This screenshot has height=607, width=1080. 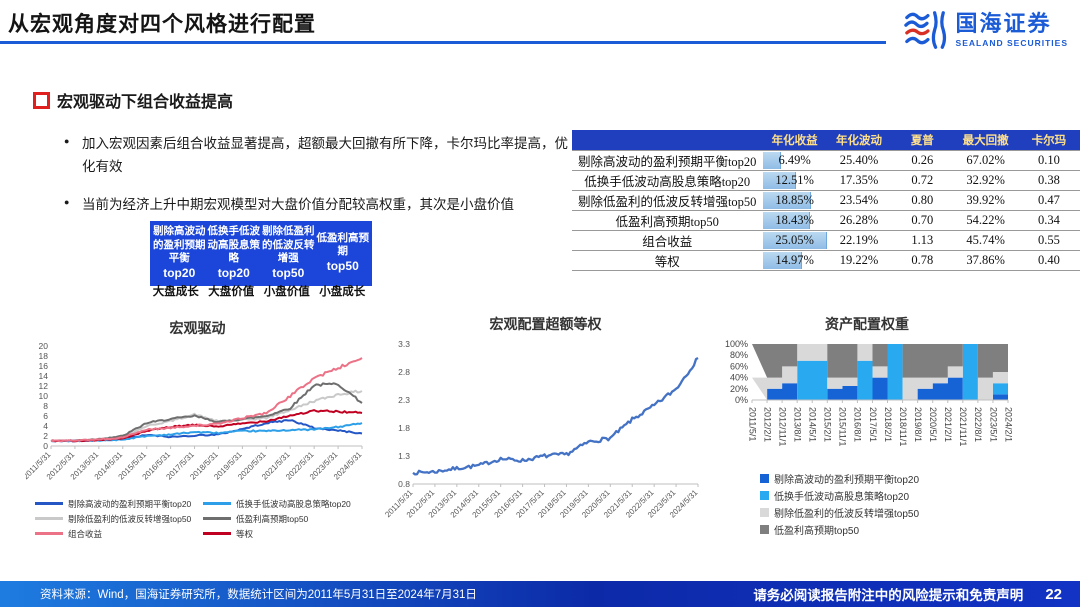 What do you see at coordinates (859, 220) in the screenshot?
I see `table-cell: 26.28%` at bounding box center [859, 220].